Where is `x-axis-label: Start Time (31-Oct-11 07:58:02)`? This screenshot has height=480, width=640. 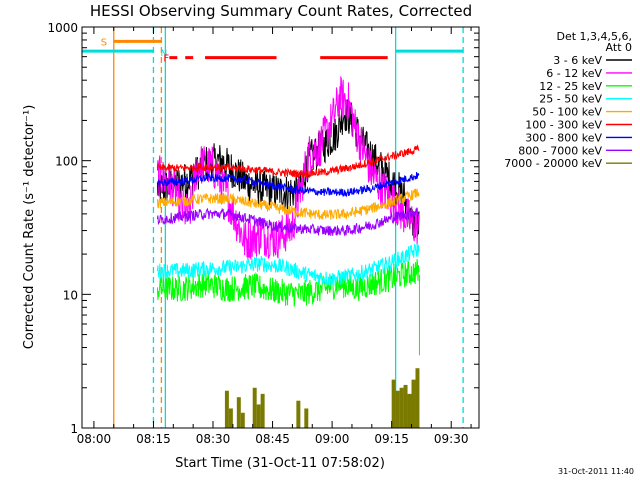
x-axis-label: Start Time (31-Oct-11 07:58:02) is located at coordinates (280, 463).